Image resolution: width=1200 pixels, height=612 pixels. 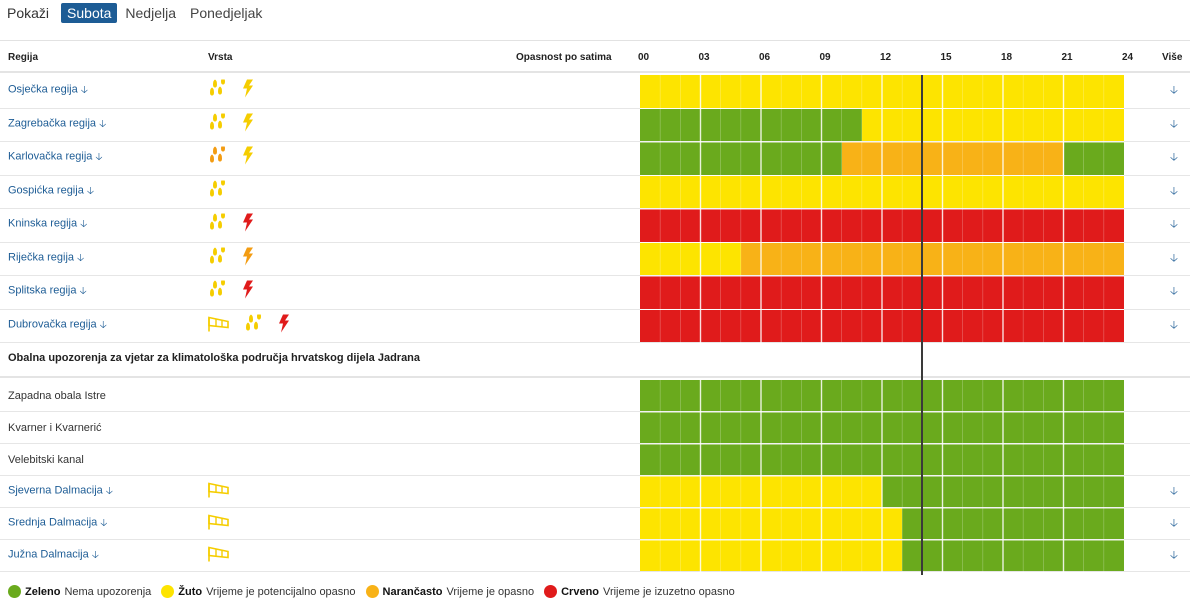 What do you see at coordinates (595, 92) in the screenshot?
I see `table-row: Osječka regija 🡣 🡣` at bounding box center [595, 92].